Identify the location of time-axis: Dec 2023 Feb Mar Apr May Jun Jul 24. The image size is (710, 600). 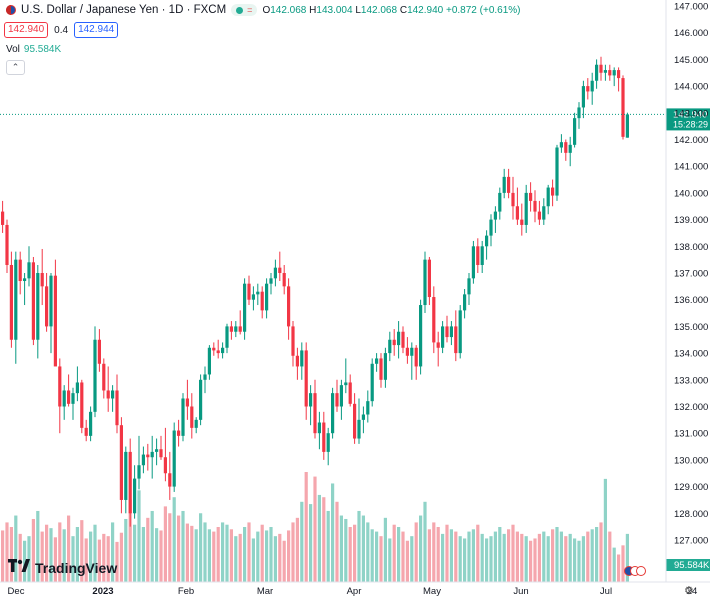
(355, 589).